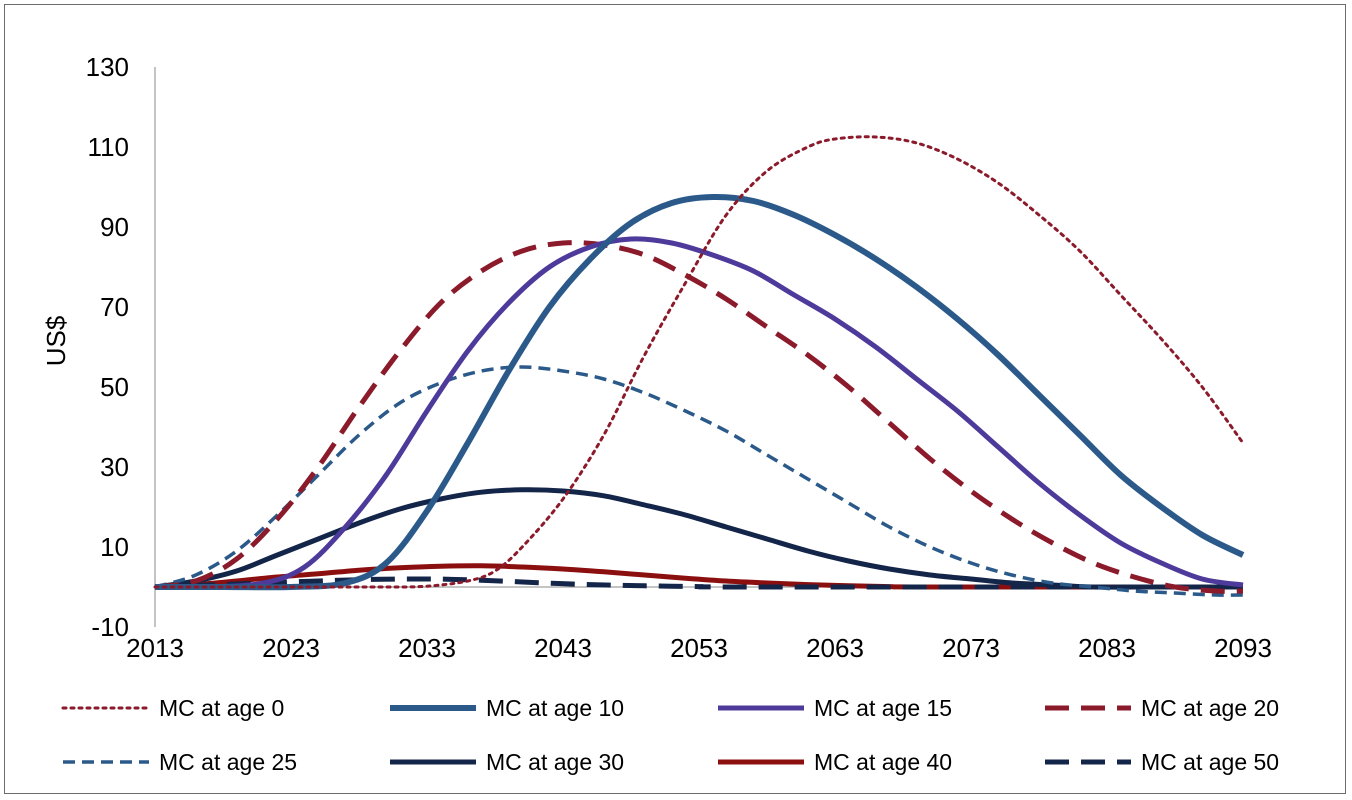 The width and height of the screenshot is (1352, 800). I want to click on x-tick-label: 2073, so click(971, 648).